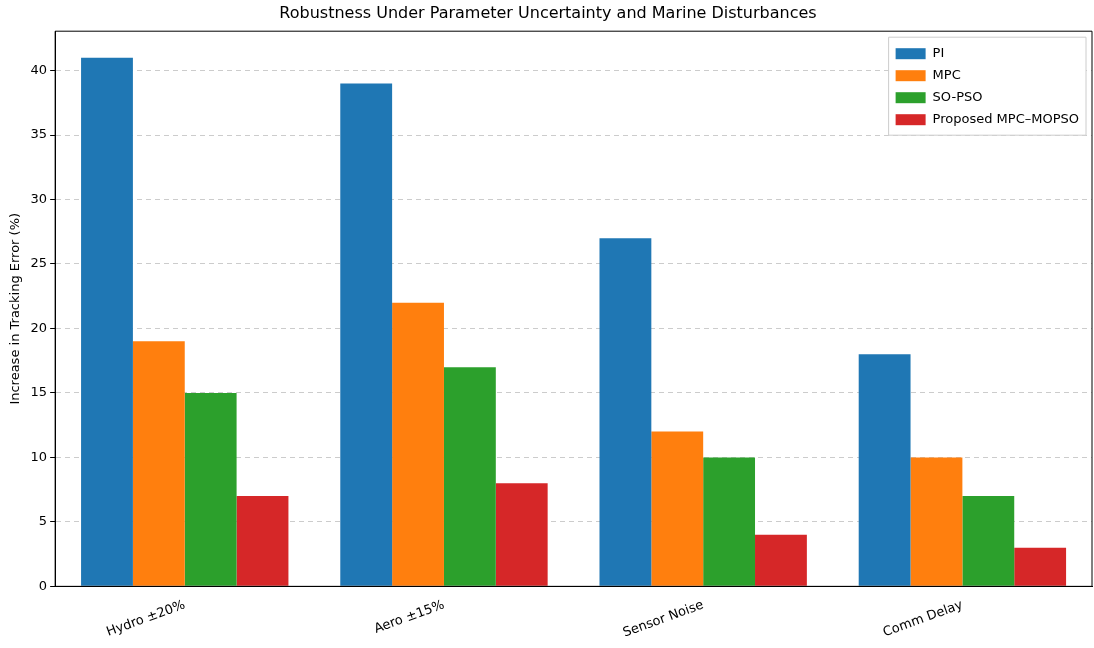 This screenshot has height=648, width=1094. Describe the element at coordinates (39, 327) in the screenshot. I see `y-tick-label: 20` at that location.